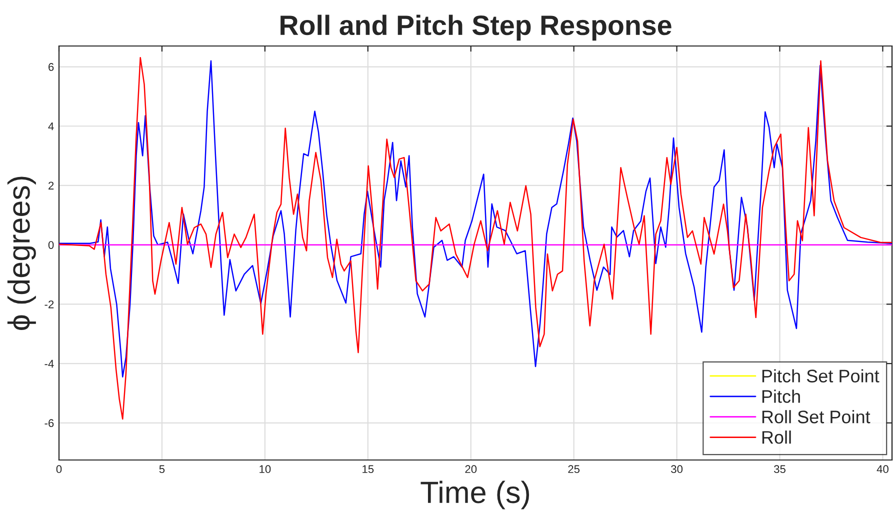 The height and width of the screenshot is (520, 893). Describe the element at coordinates (162, 469) in the screenshot. I see `x-tick-label: 5` at that location.